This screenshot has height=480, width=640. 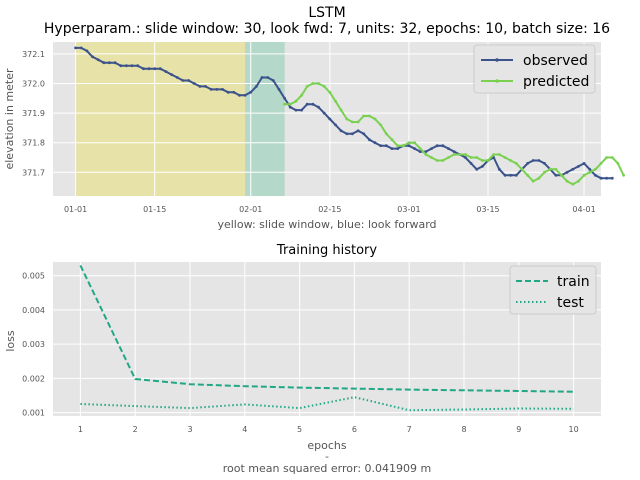 What do you see at coordinates (583, 209) in the screenshot?
I see `elevation-x-tick-label: 04-01` at bounding box center [583, 209].